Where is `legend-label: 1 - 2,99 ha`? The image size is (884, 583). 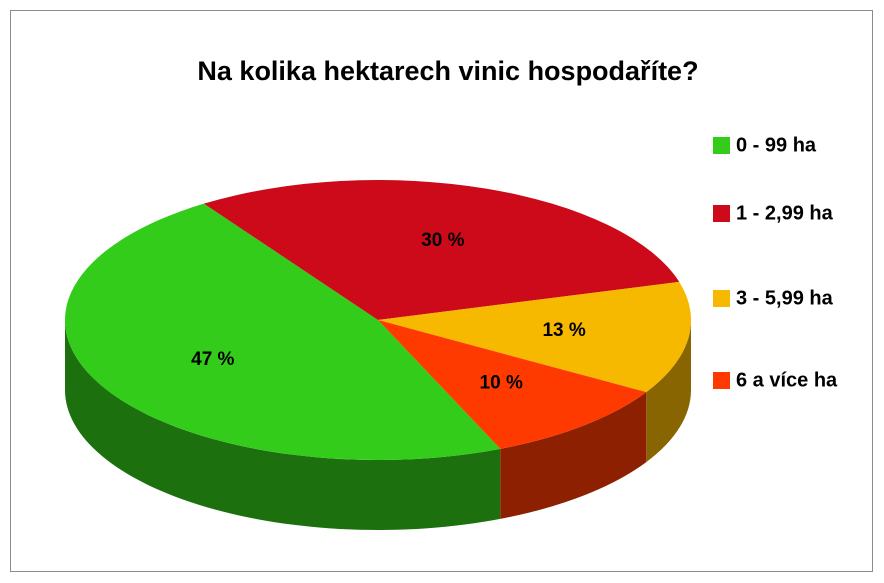 legend-label: 1 - 2,99 ha is located at coordinates (785, 213).